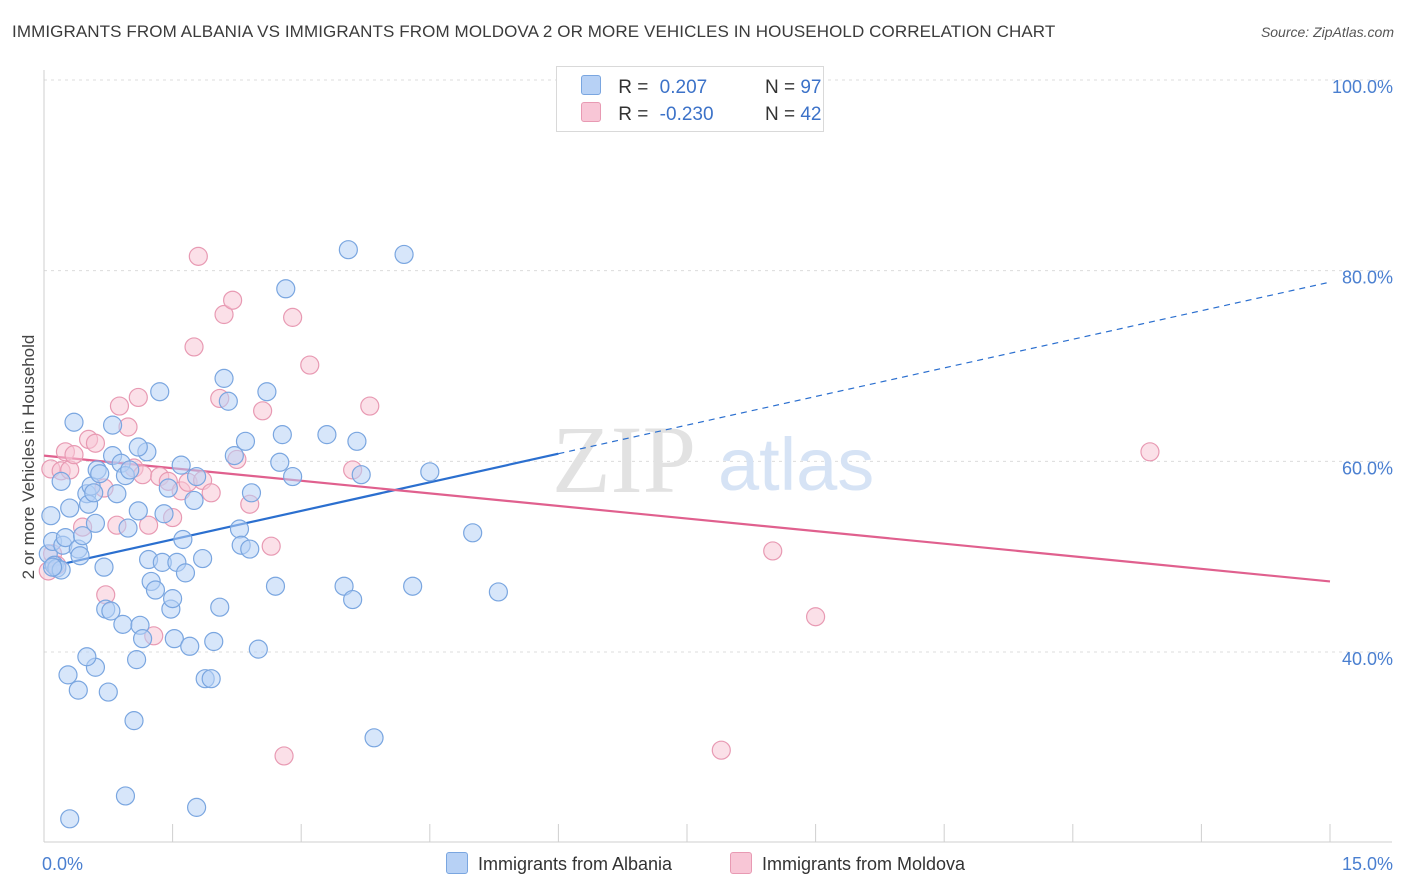 Image resolution: width=1406 pixels, height=892 pixels. I want to click on moldova-legend-swatch, so click(741, 863).